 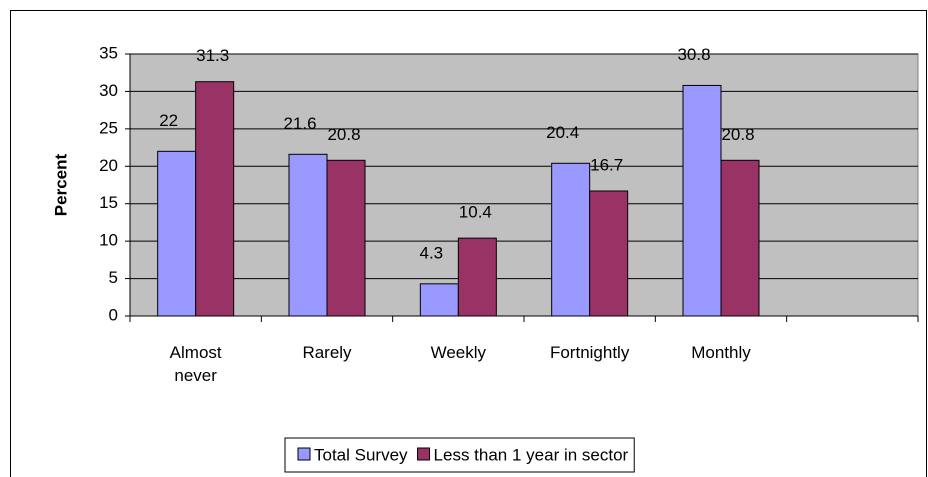 I want to click on data-label: 4.3, so click(x=432, y=252).